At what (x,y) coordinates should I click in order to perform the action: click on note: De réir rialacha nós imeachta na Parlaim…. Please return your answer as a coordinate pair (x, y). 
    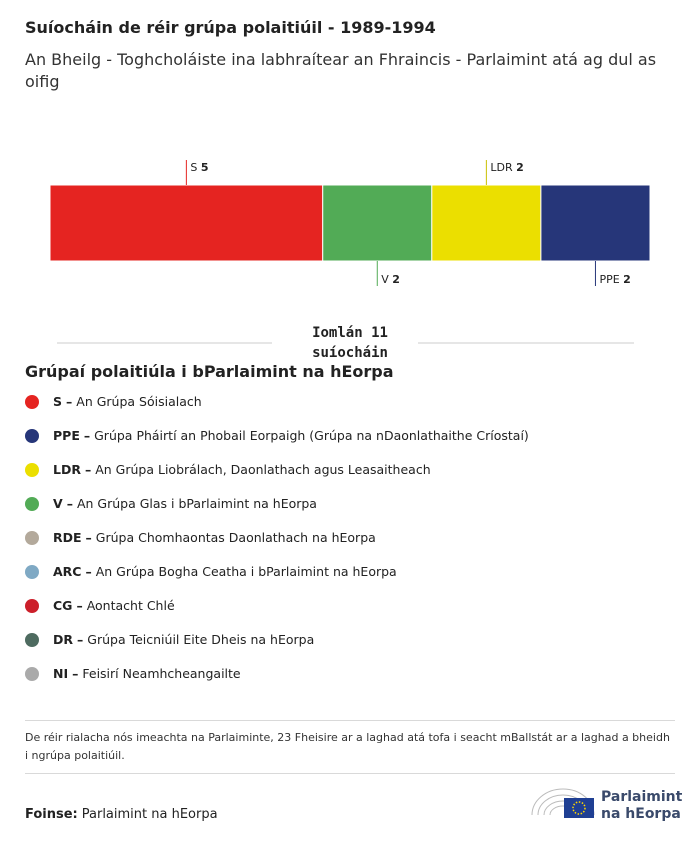
    Looking at the image, I should click on (347, 746).